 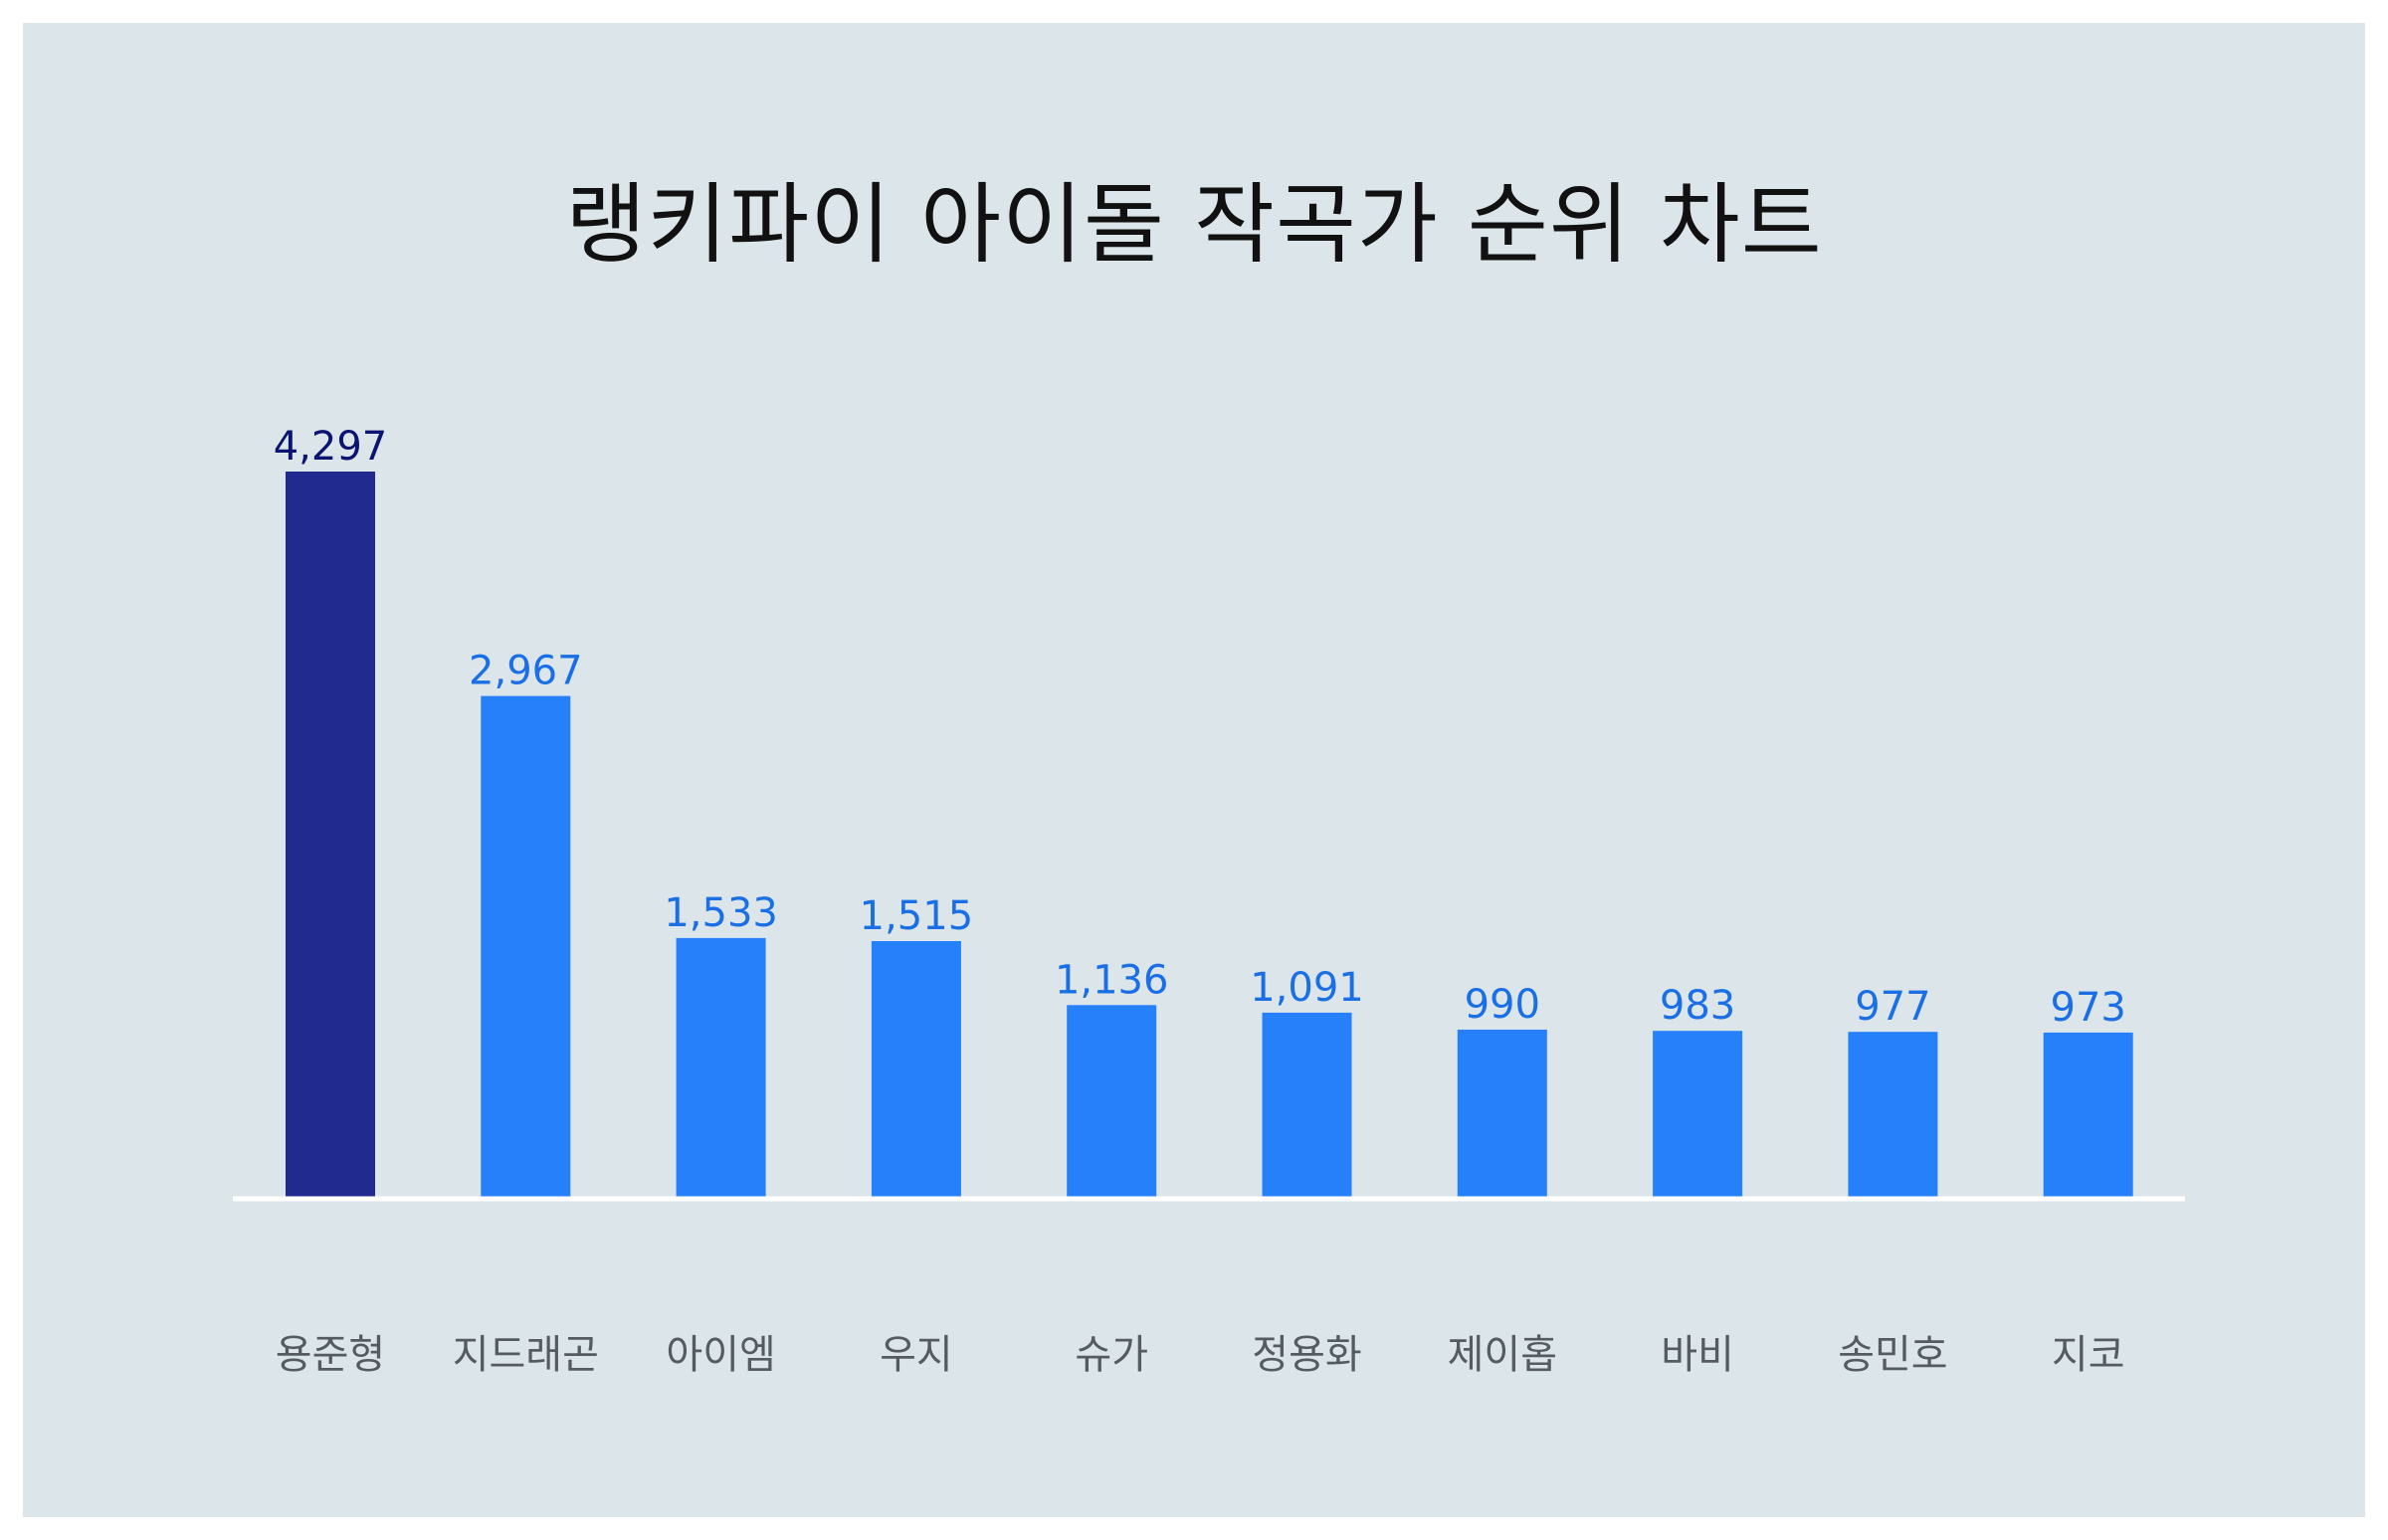 I want to click on value-label-4: 1,136, so click(x=1112, y=980).